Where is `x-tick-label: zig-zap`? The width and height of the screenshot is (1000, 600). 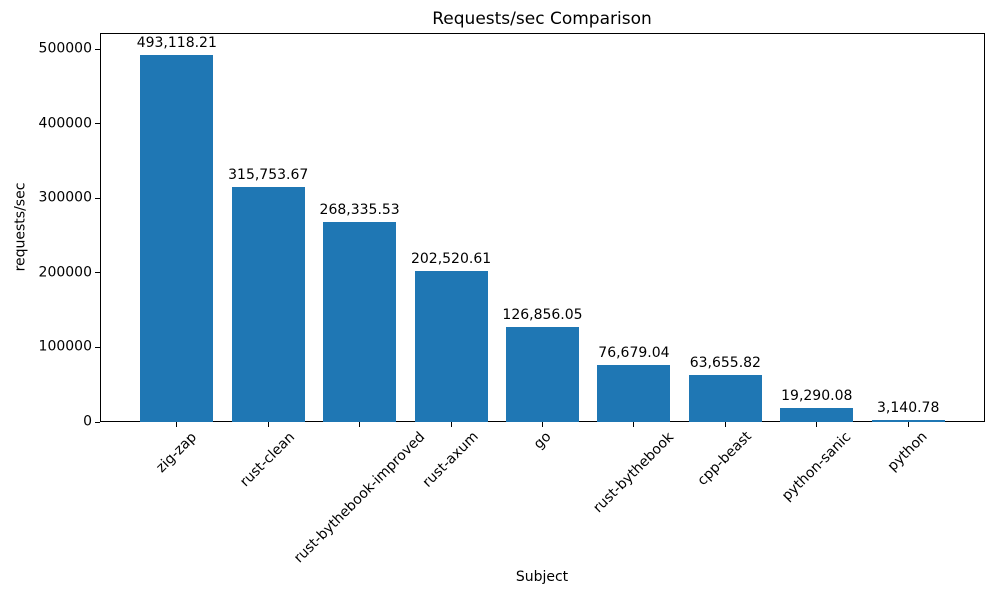
x-tick-label: zig-zap is located at coordinates (176, 452).